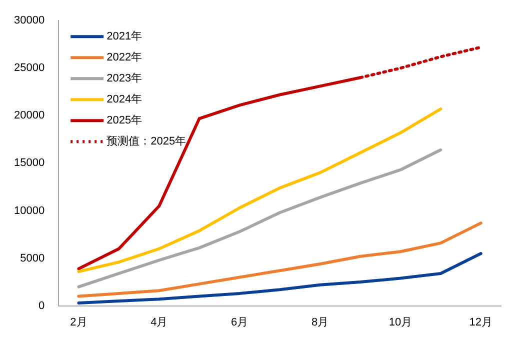 The image size is (511, 341). I want to click on legend-label: 预测值：2025年, so click(146, 142).